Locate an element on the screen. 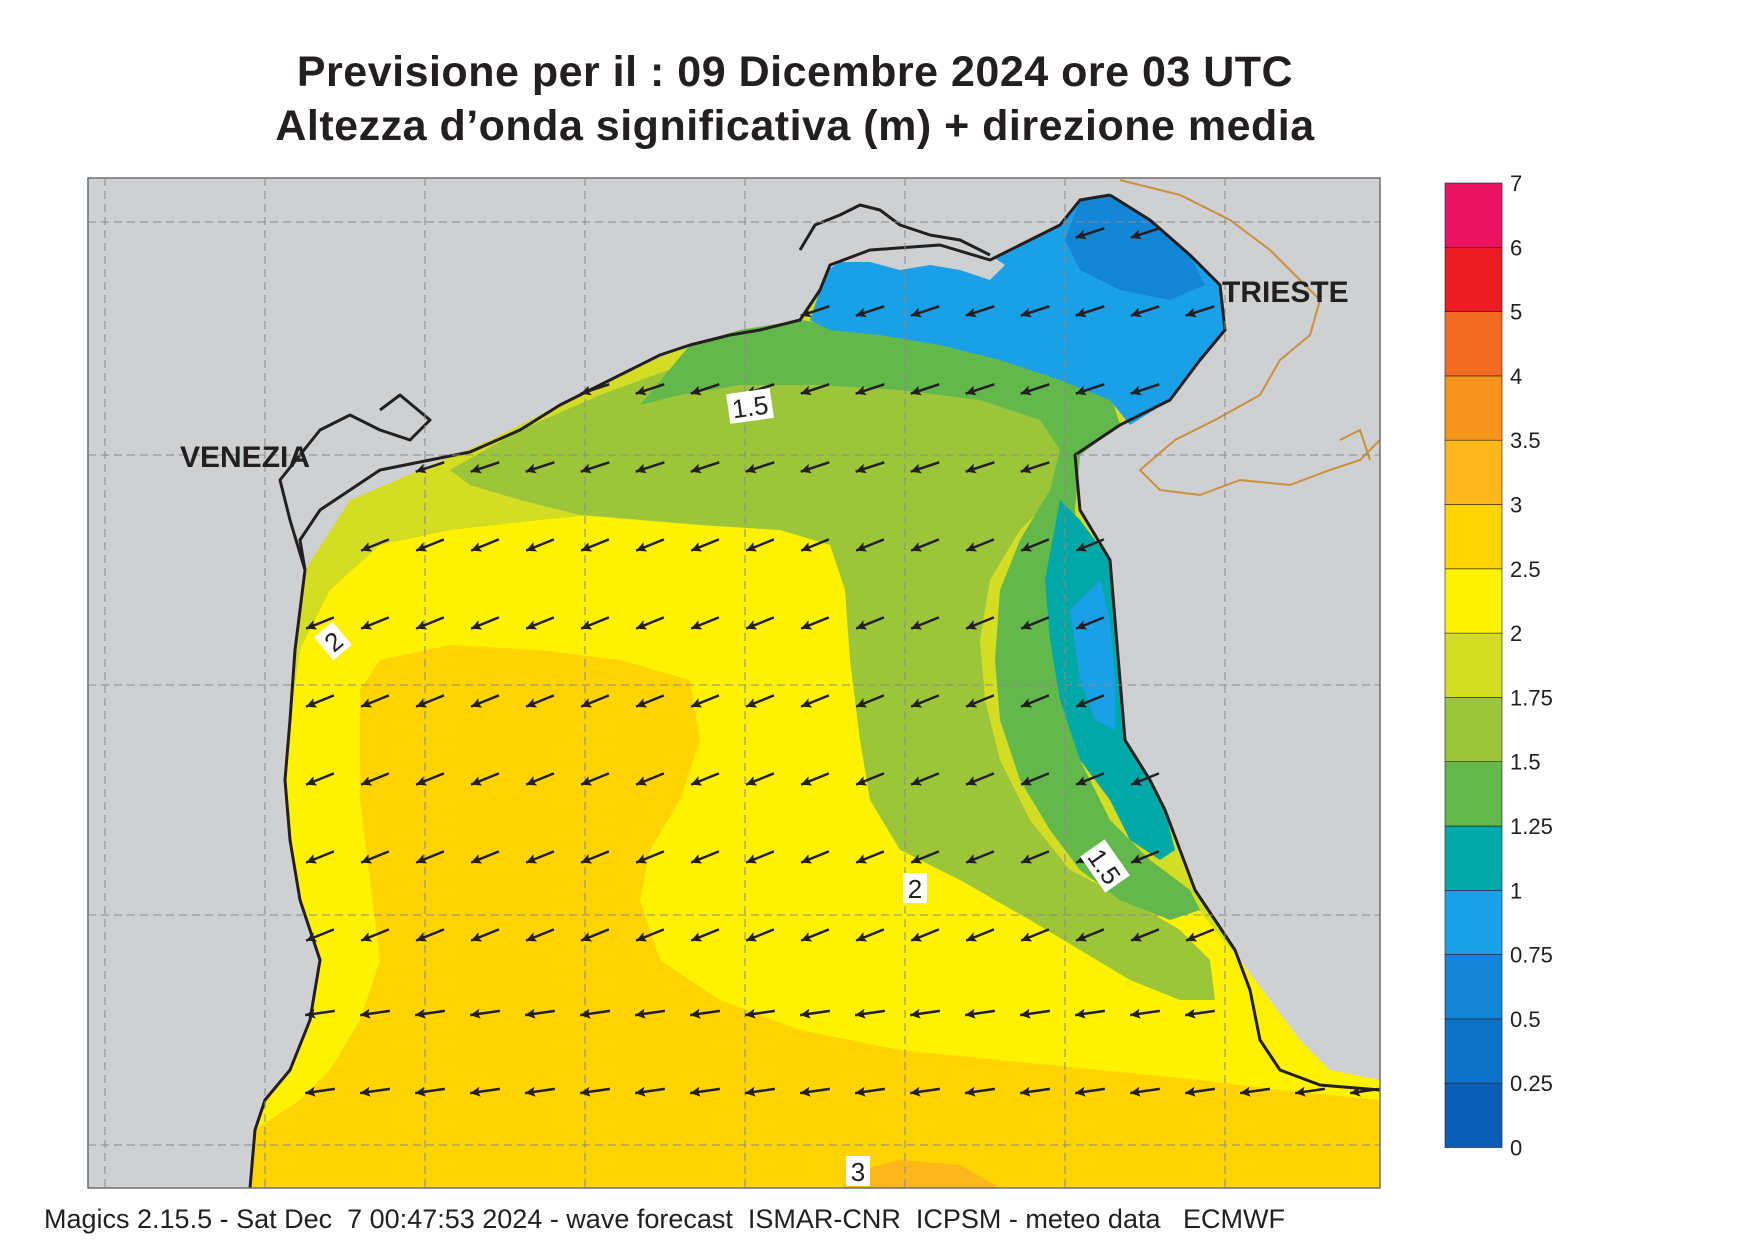 The width and height of the screenshot is (1755, 1242). colorbar-tick-label: 3.5 is located at coordinates (1525, 440).